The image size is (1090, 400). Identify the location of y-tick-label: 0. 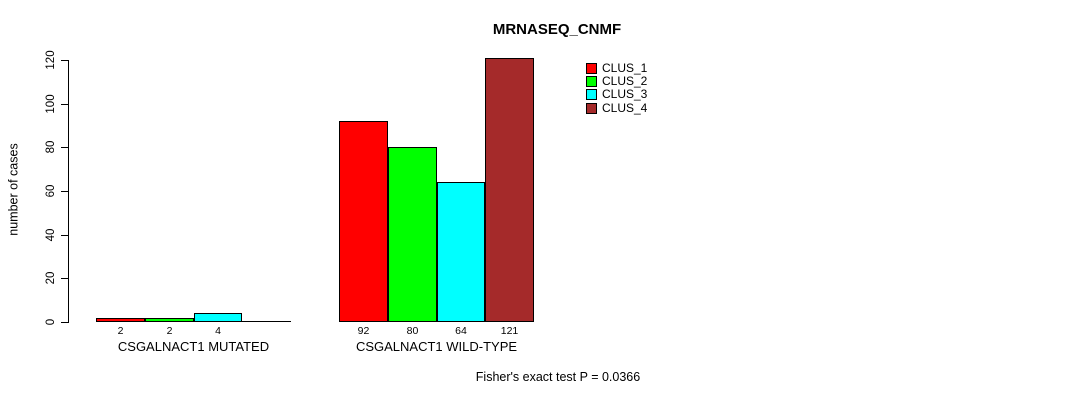
(51, 322).